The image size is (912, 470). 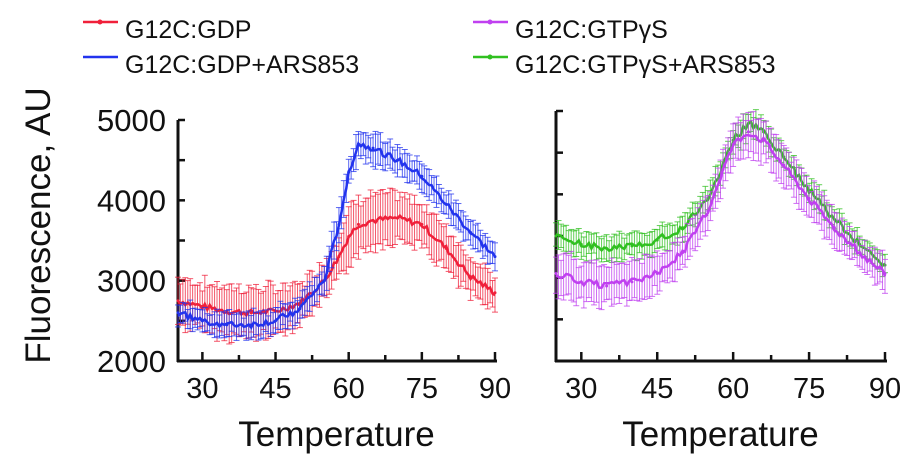 What do you see at coordinates (242, 65) in the screenshot?
I see `legend-label-1: G12C:GDP+ARS853` at bounding box center [242, 65].